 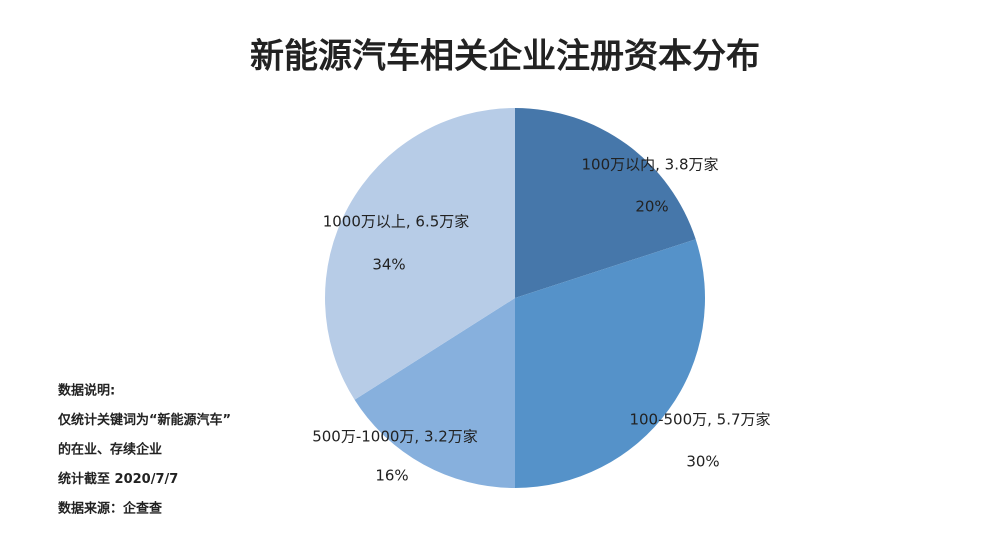 I want to click on slice-label: 500万-1000万, 3.2万家, so click(x=395, y=437).